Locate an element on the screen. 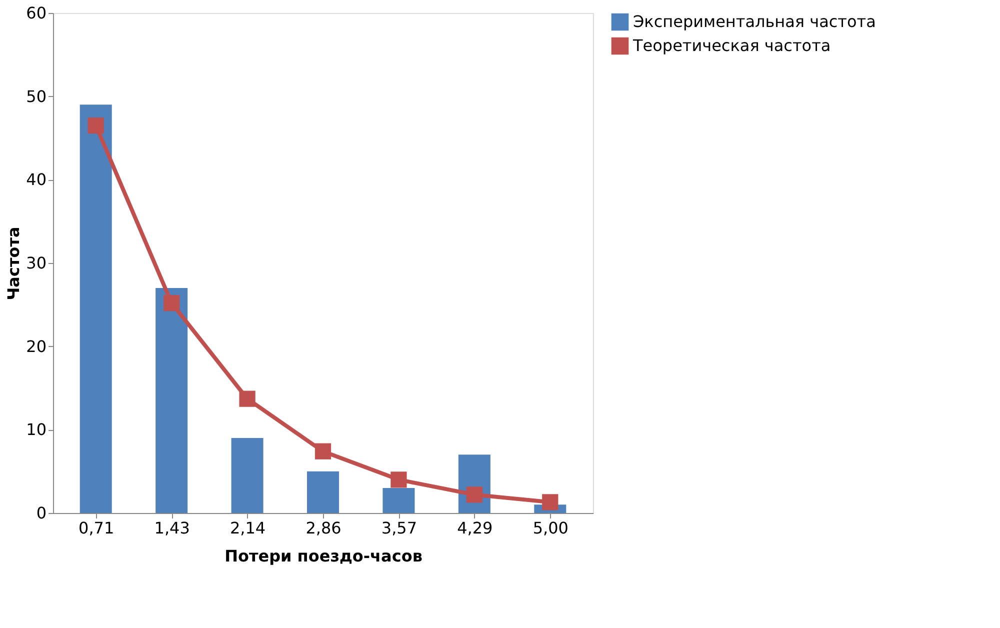 This screenshot has height=628, width=1000. y-tick-label: 50 is located at coordinates (36, 96).